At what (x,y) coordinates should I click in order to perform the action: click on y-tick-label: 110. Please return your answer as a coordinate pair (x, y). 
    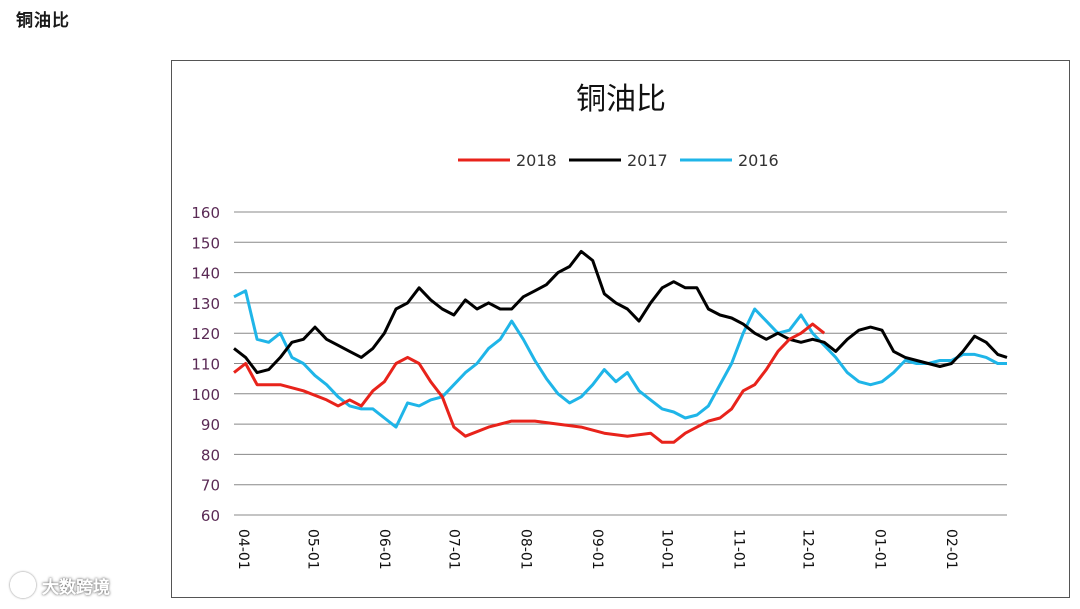
    Looking at the image, I should click on (205, 365).